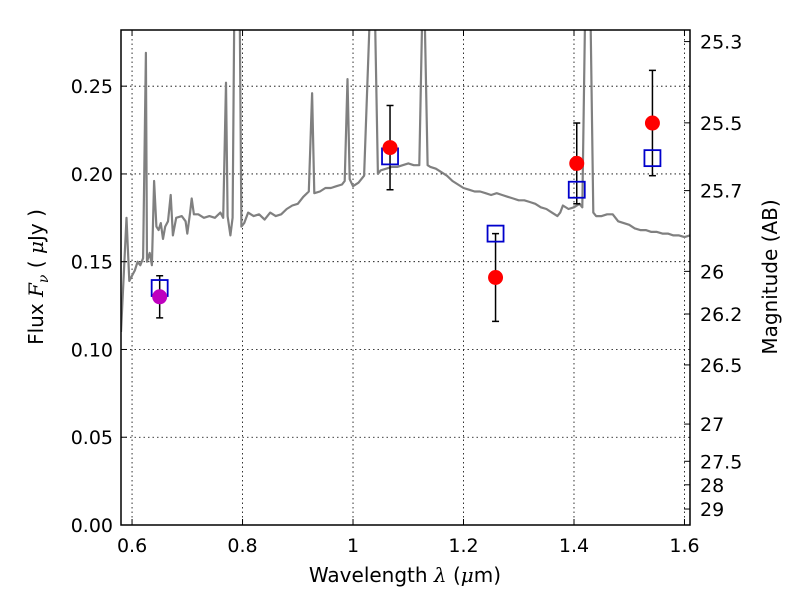 The height and width of the screenshot is (600, 800). Describe the element at coordinates (92, 175) in the screenshot. I see `y-tick-label: 0.20` at that location.